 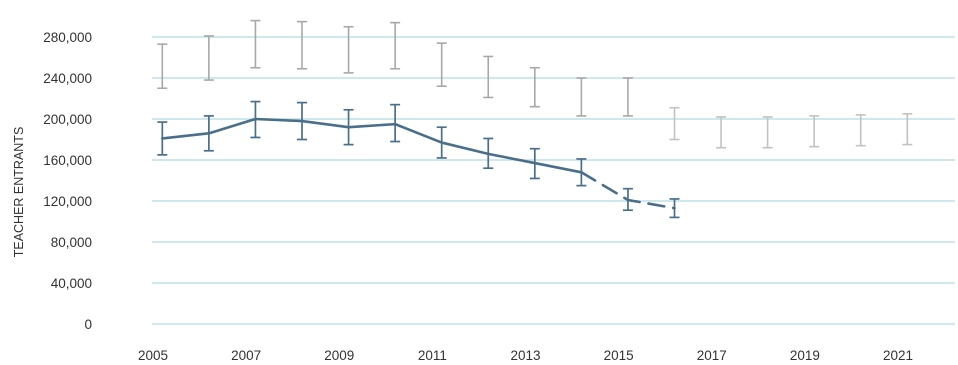 I want to click on x-tick-label: 2011, so click(x=432, y=355).